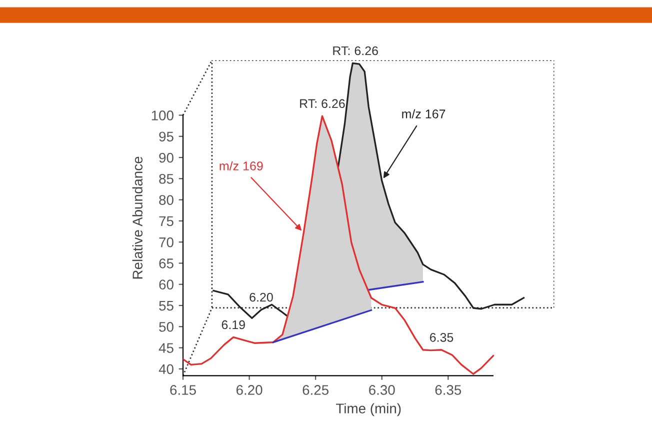 This screenshot has height=443, width=652. I want to click on x-tick-label: 6.35, so click(448, 390).